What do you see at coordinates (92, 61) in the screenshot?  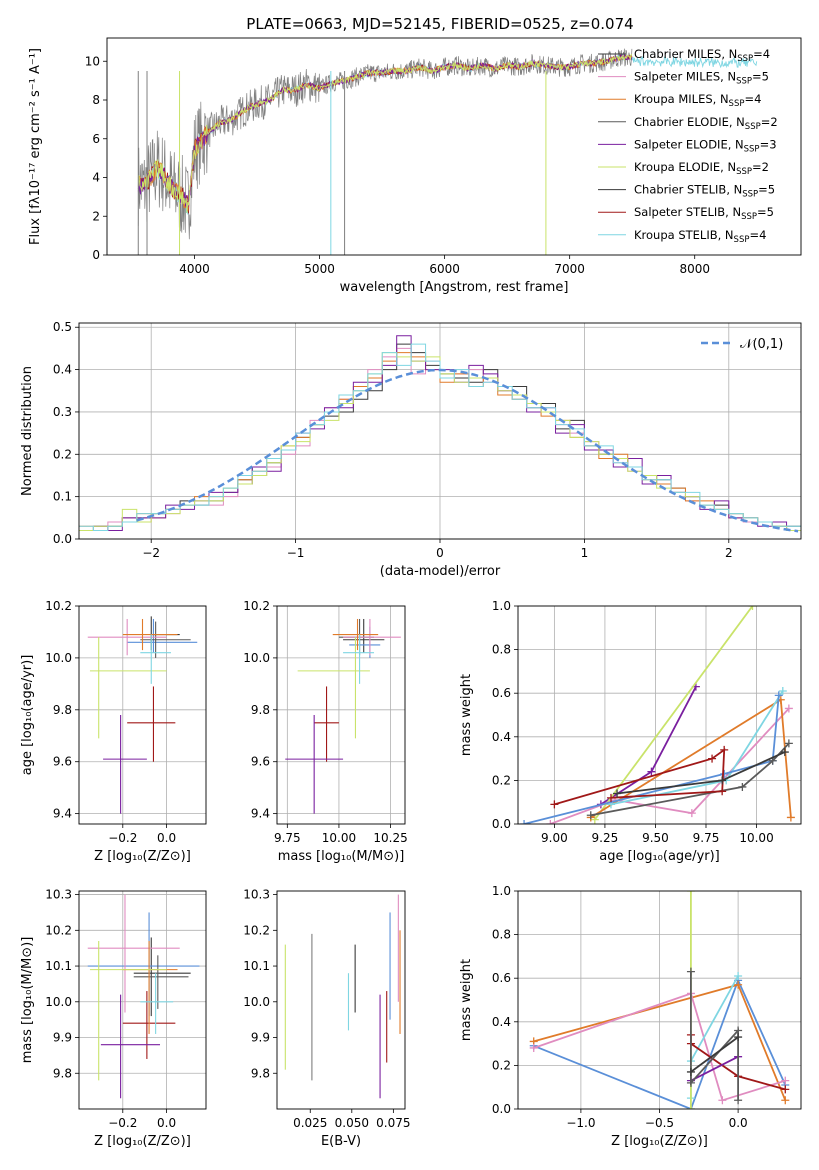 I see `y-tick-label: 10` at bounding box center [92, 61].